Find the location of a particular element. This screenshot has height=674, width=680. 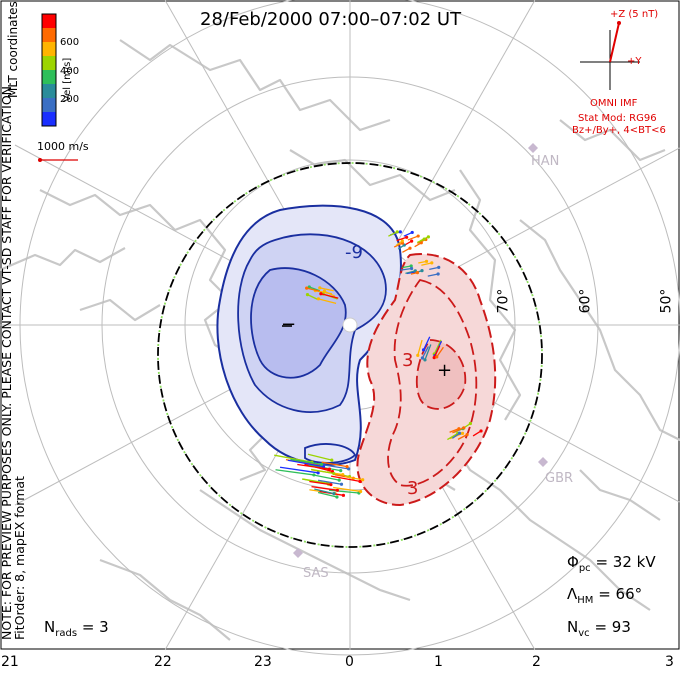

radar-count: Nrads = 3 is located at coordinates (76, 628).